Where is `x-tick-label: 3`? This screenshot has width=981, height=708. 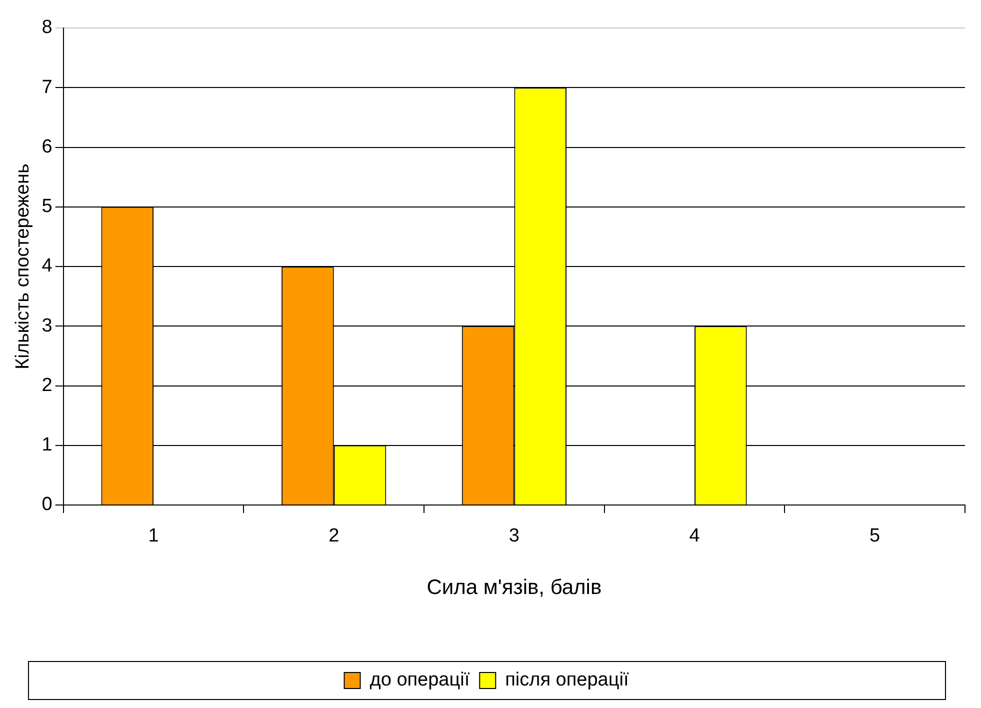
x-tick-label: 3 is located at coordinates (514, 536).